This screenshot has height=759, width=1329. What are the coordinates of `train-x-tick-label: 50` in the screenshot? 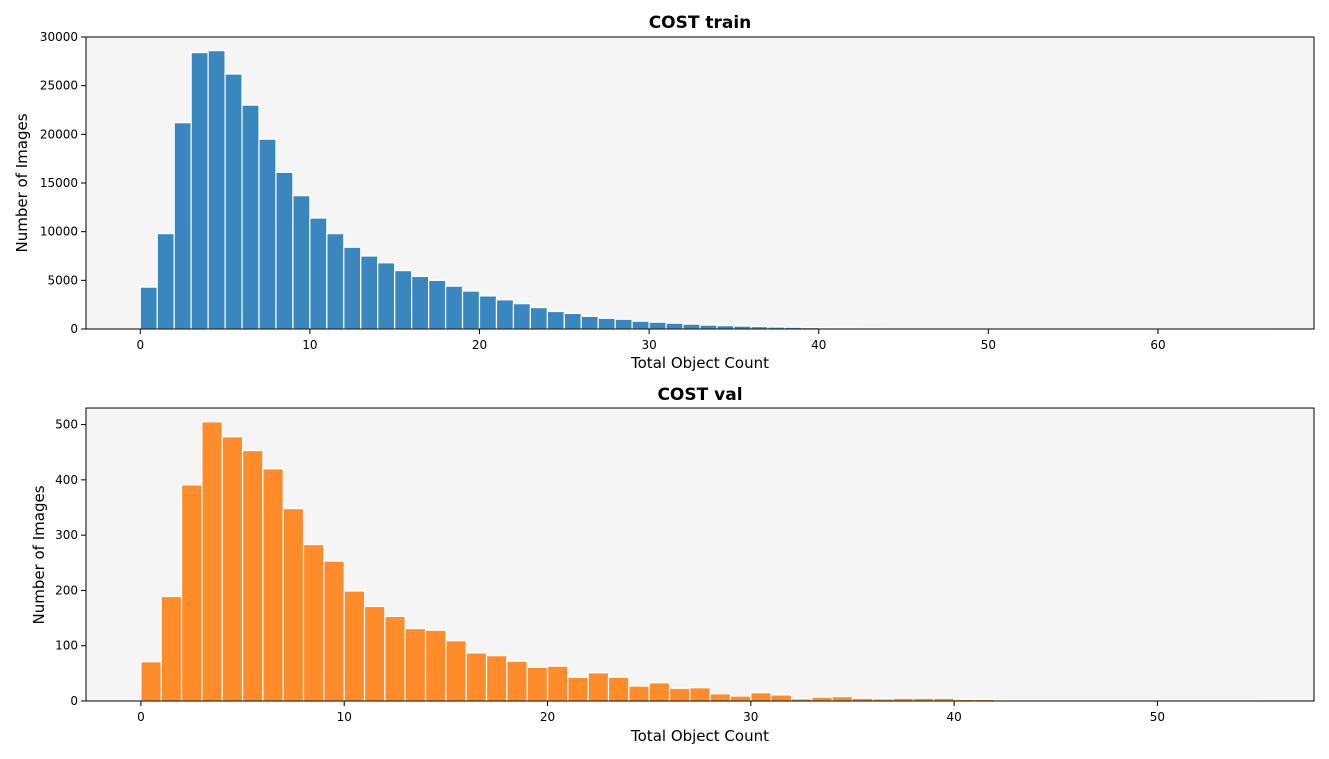 It's located at (988, 345).